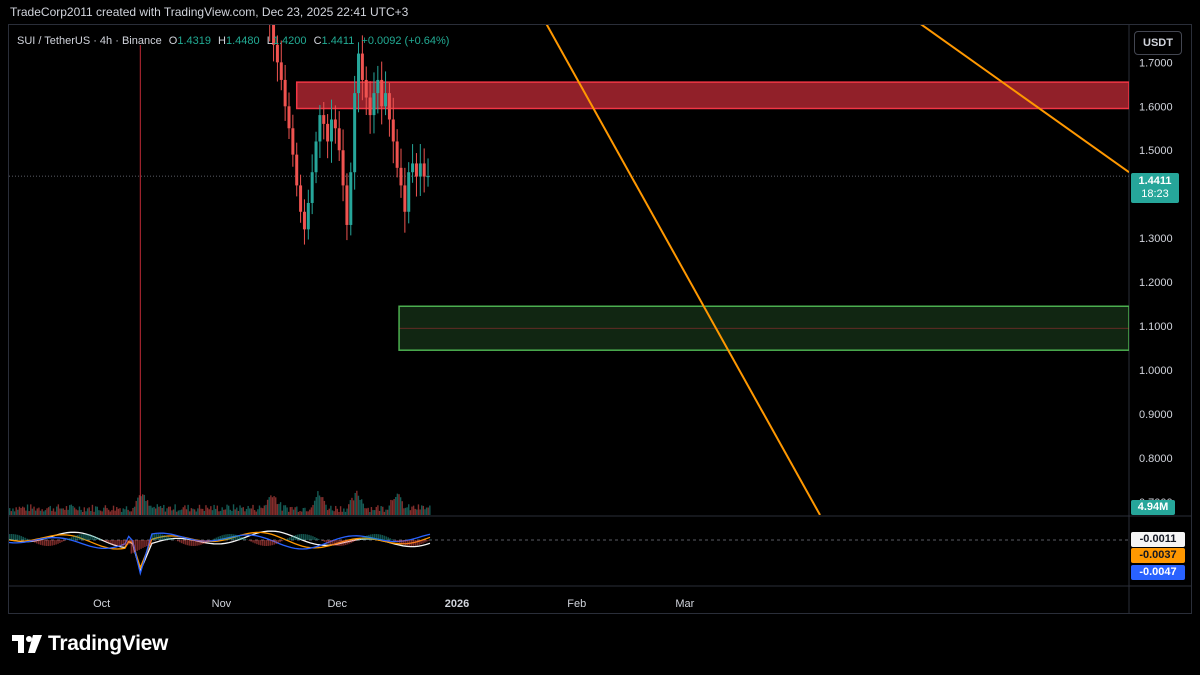 This screenshot has width=1200, height=675. Describe the element at coordinates (1156, 107) in the screenshot. I see `price-tick-label: 1.6000` at that location.